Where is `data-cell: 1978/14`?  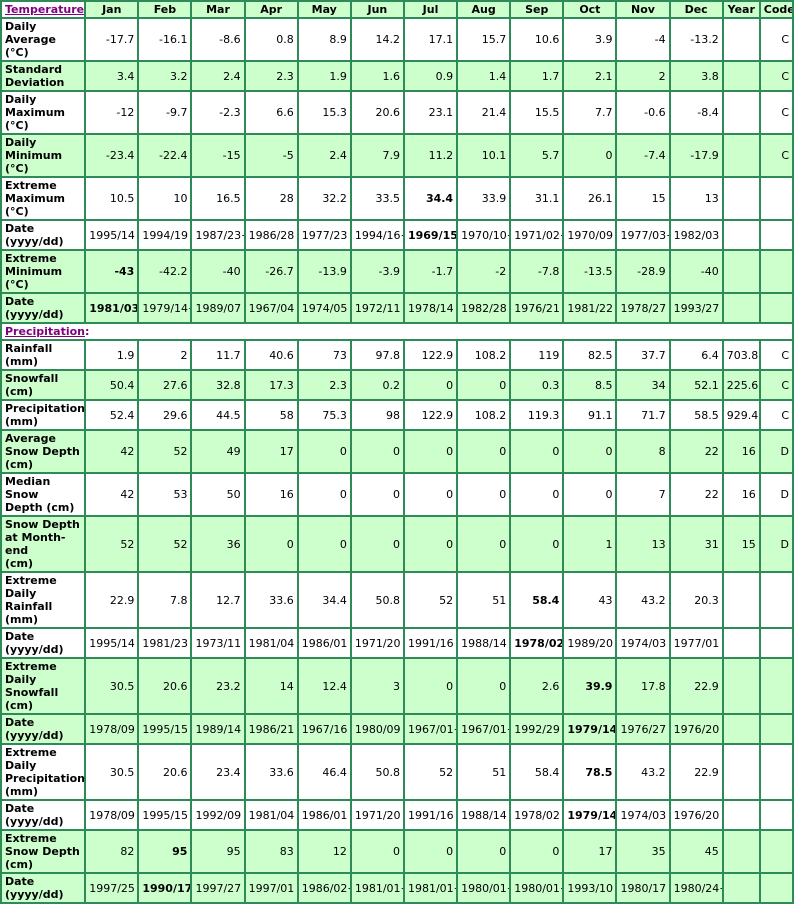 data-cell: 1978/14 is located at coordinates (430, 308).